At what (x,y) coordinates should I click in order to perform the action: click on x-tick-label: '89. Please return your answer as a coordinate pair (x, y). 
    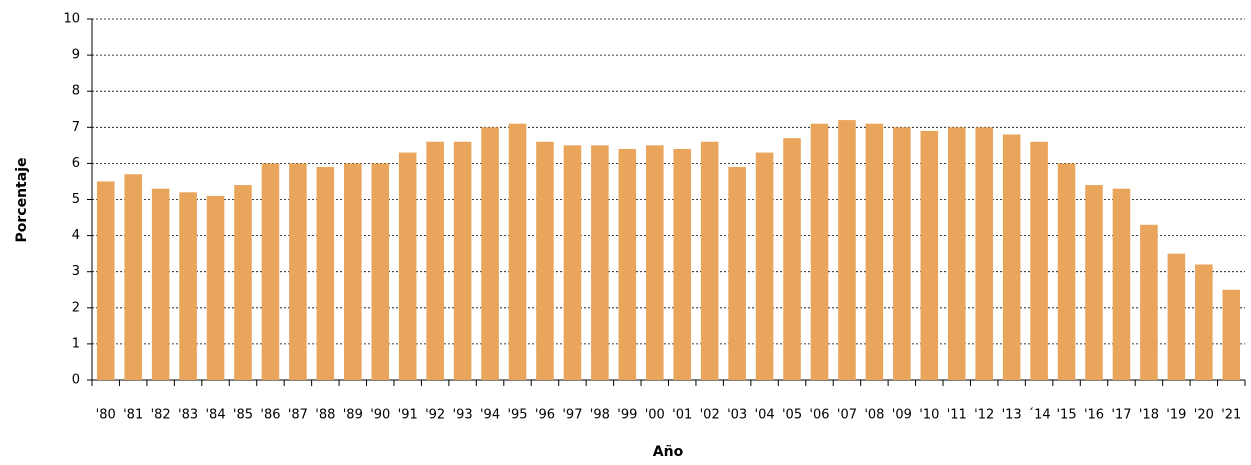
    Looking at the image, I should click on (353, 415).